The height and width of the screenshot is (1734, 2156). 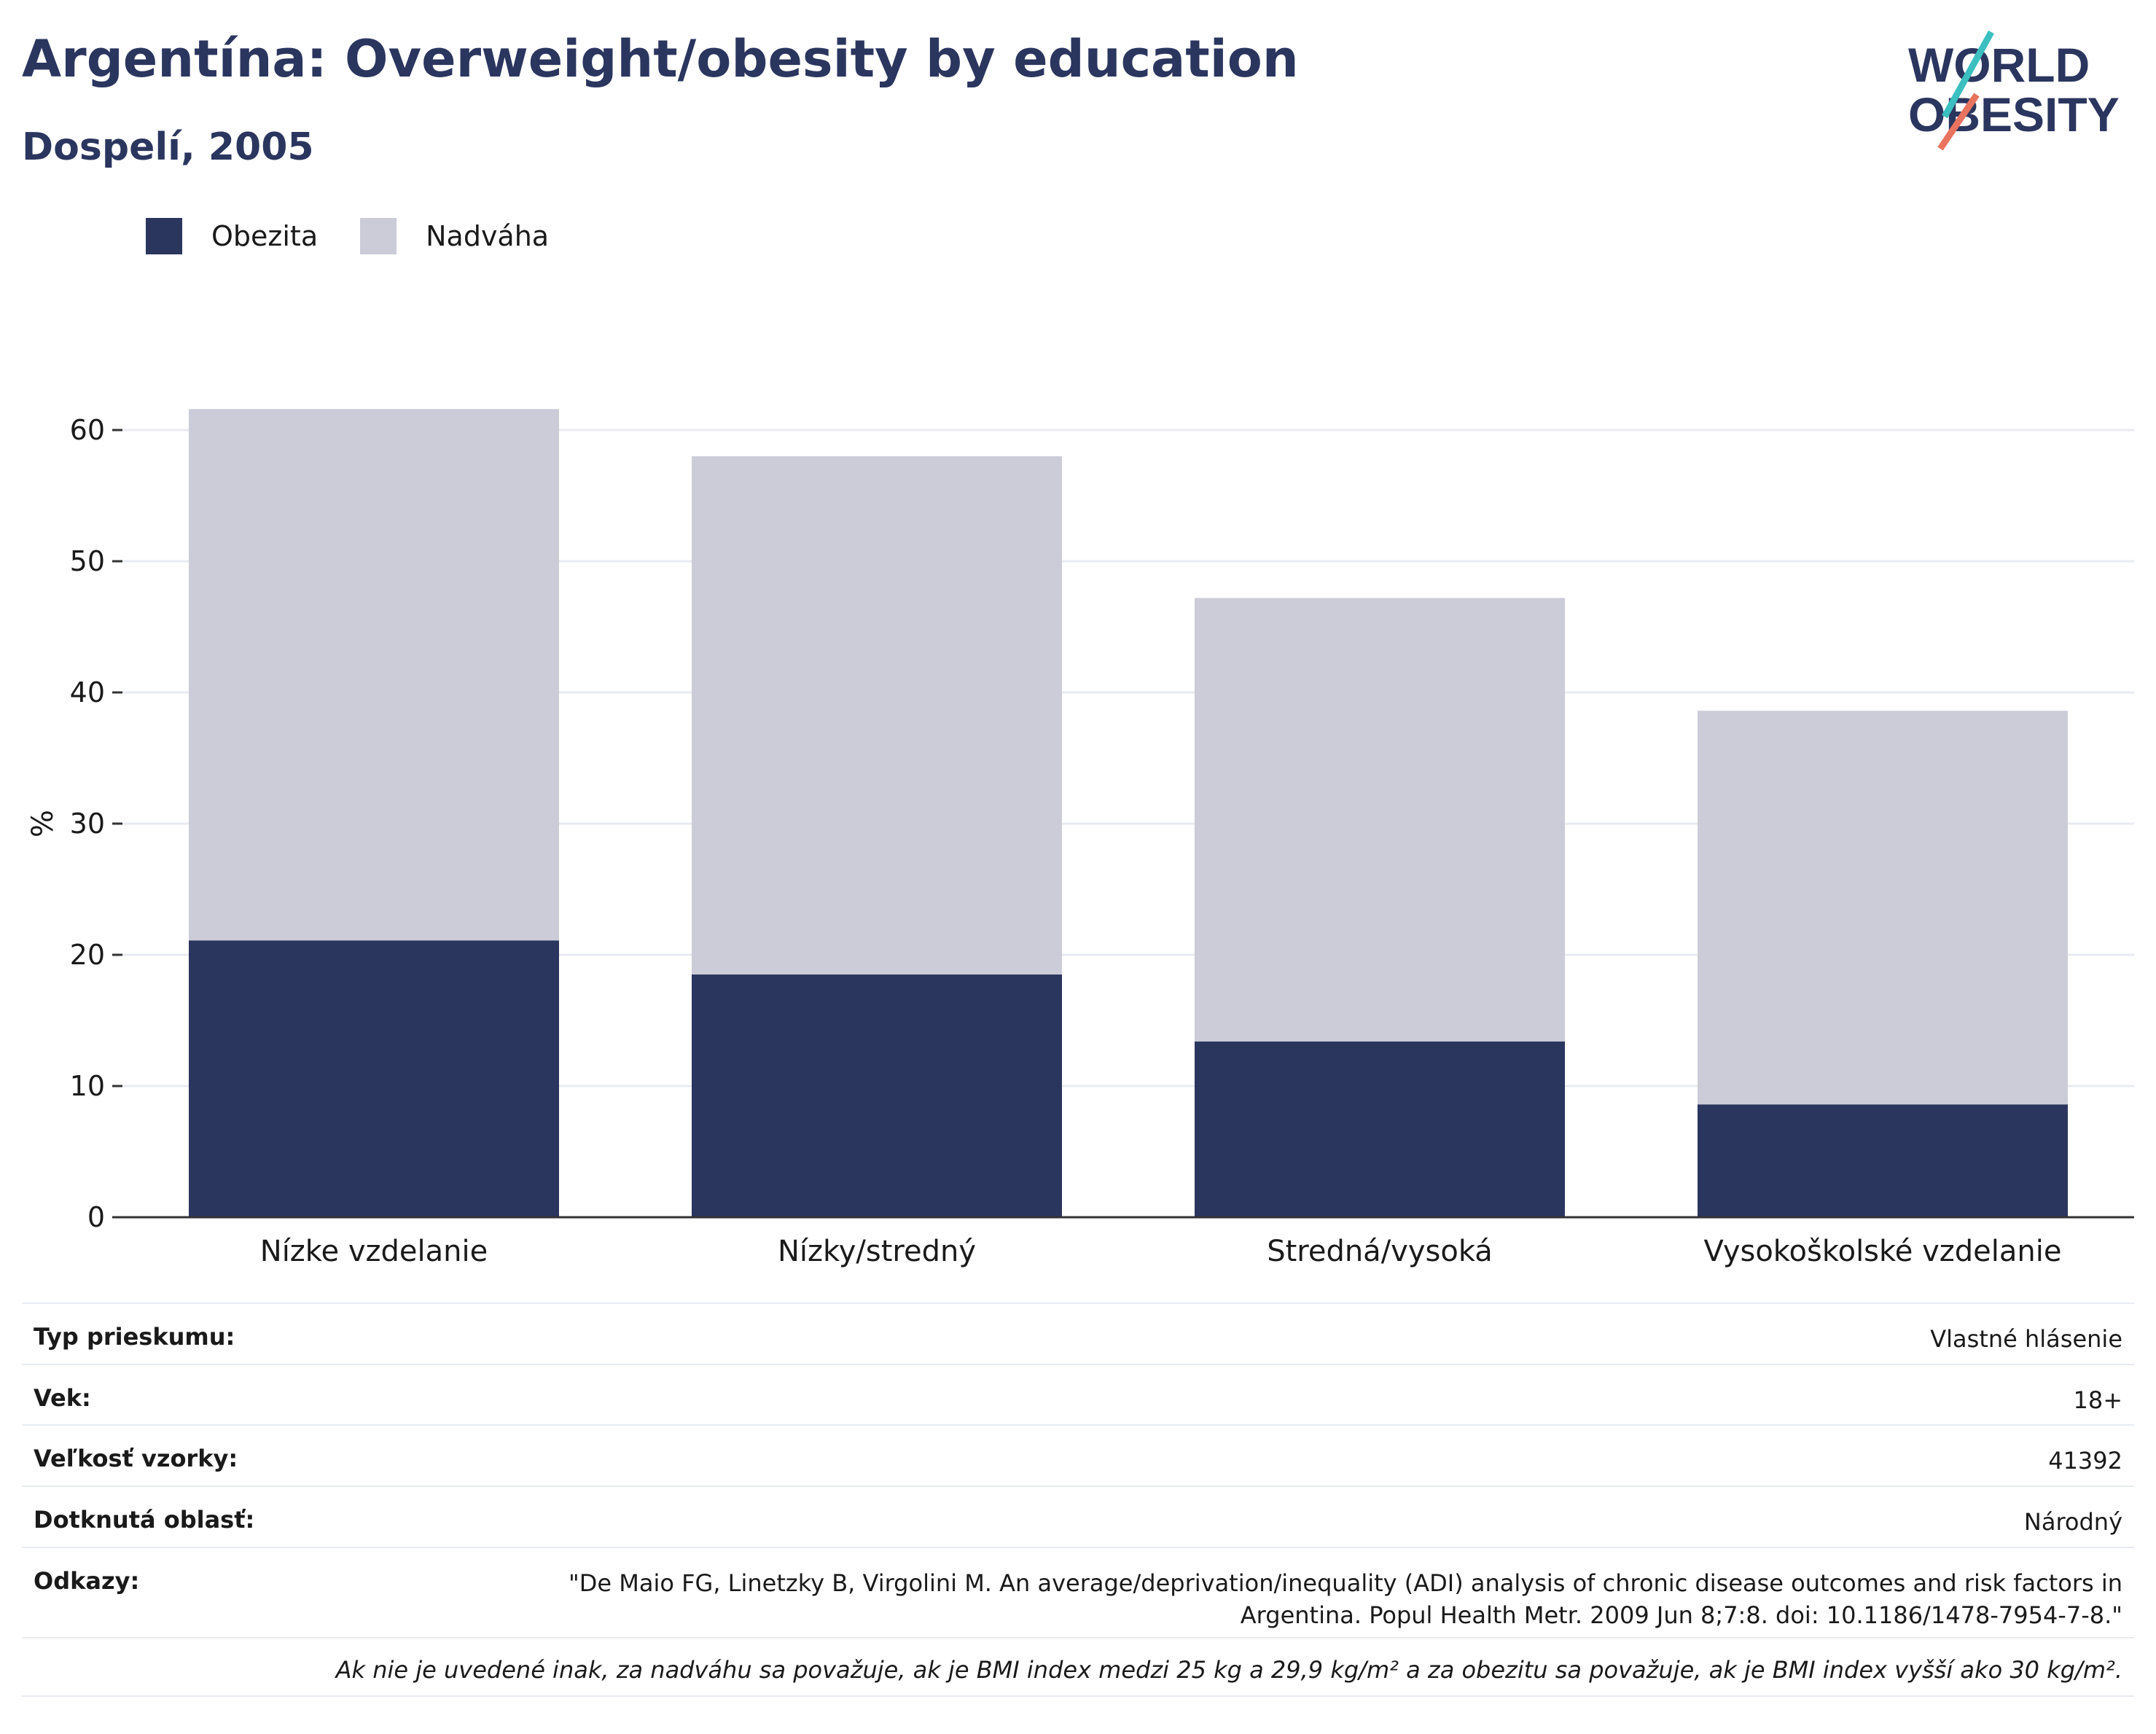 I want to click on y-tick-label: 30, so click(x=87, y=824).